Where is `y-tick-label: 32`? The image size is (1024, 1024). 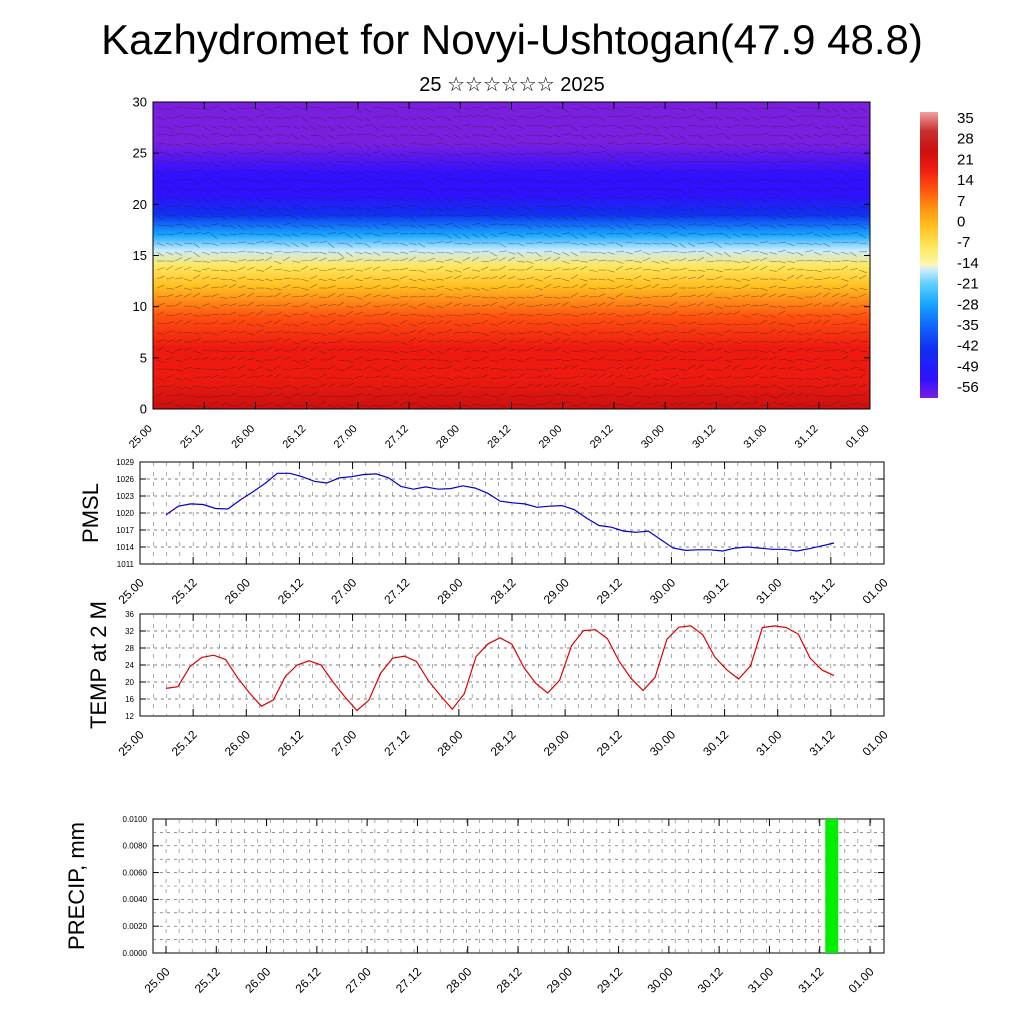 y-tick-label: 32 is located at coordinates (129, 631).